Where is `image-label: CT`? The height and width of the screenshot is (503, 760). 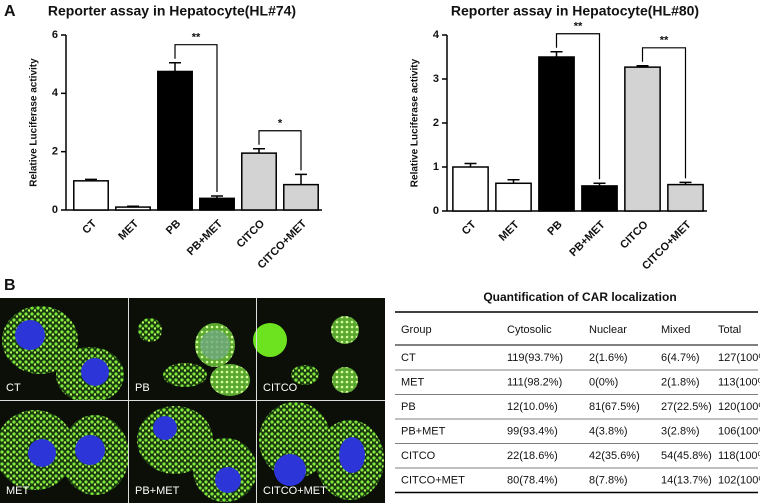
image-label: CT is located at coordinates (13, 388).